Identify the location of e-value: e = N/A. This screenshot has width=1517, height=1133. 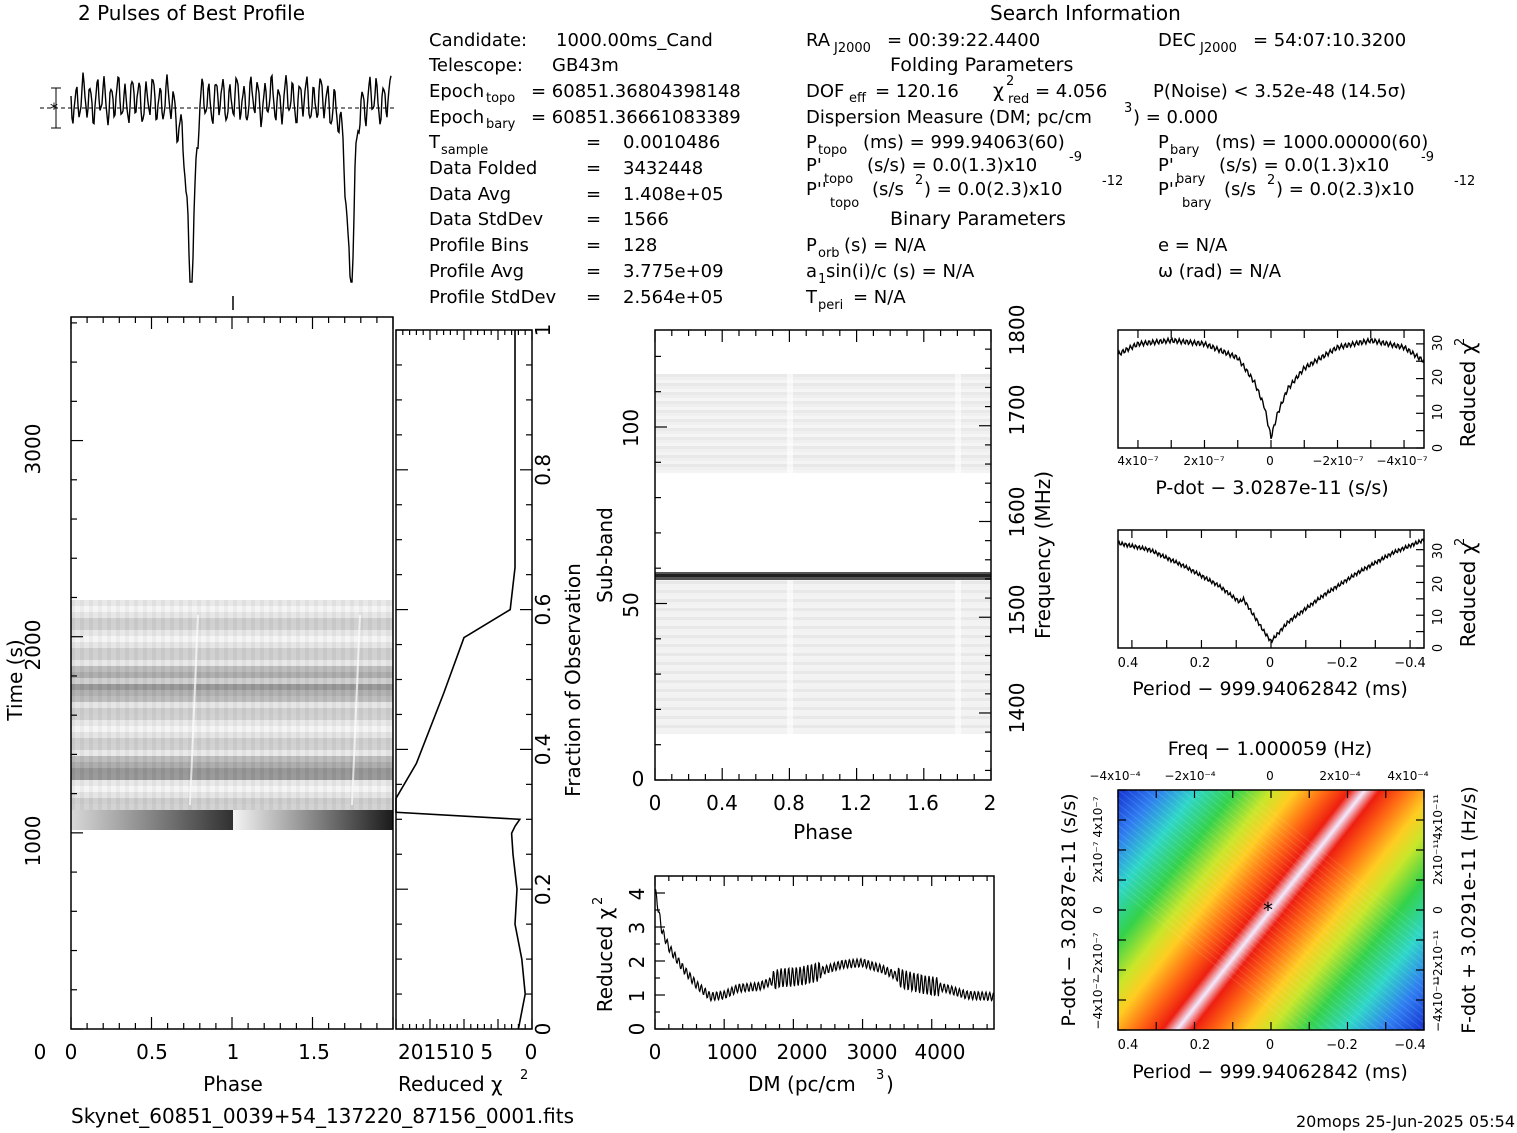
(1193, 245).